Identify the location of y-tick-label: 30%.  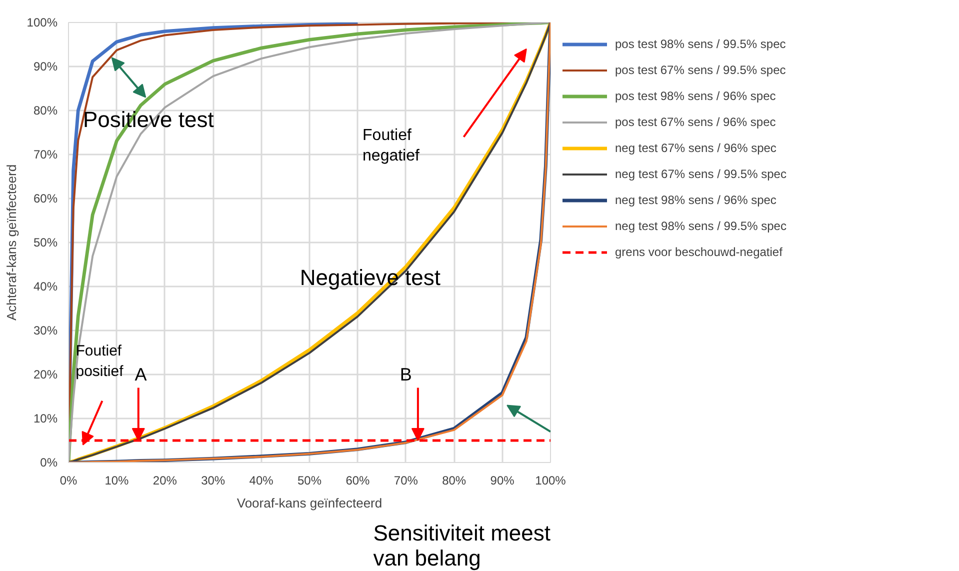
(45, 331).